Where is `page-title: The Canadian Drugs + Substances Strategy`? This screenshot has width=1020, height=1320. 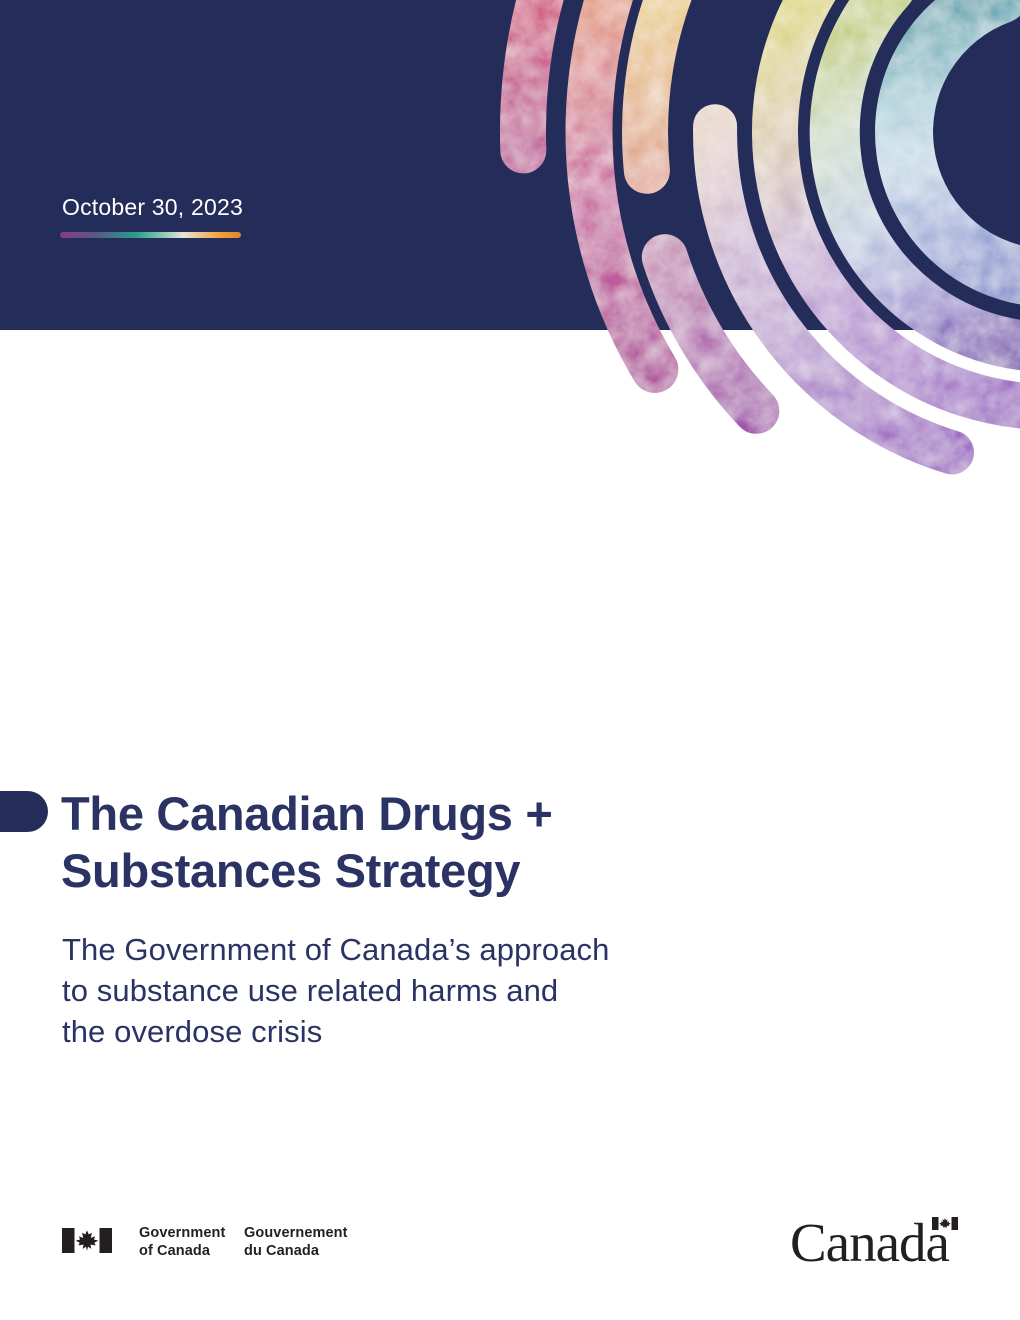
page-title: The Canadian Drugs + Substances Strategy is located at coordinates (307, 842).